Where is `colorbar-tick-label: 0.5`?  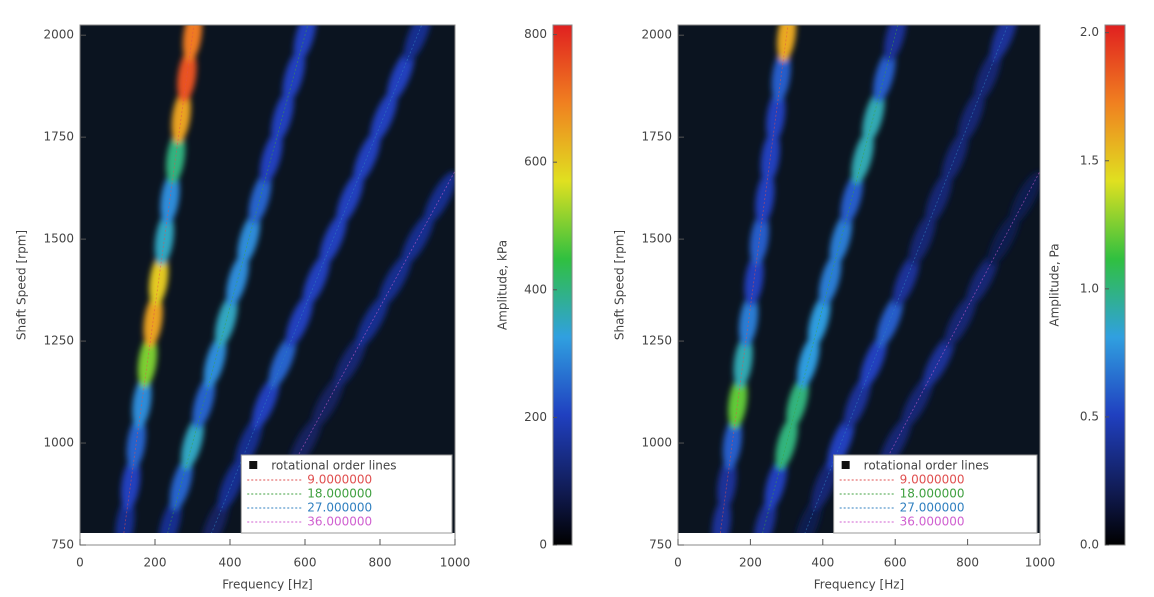 colorbar-tick-label: 0.5 is located at coordinates (1089, 416).